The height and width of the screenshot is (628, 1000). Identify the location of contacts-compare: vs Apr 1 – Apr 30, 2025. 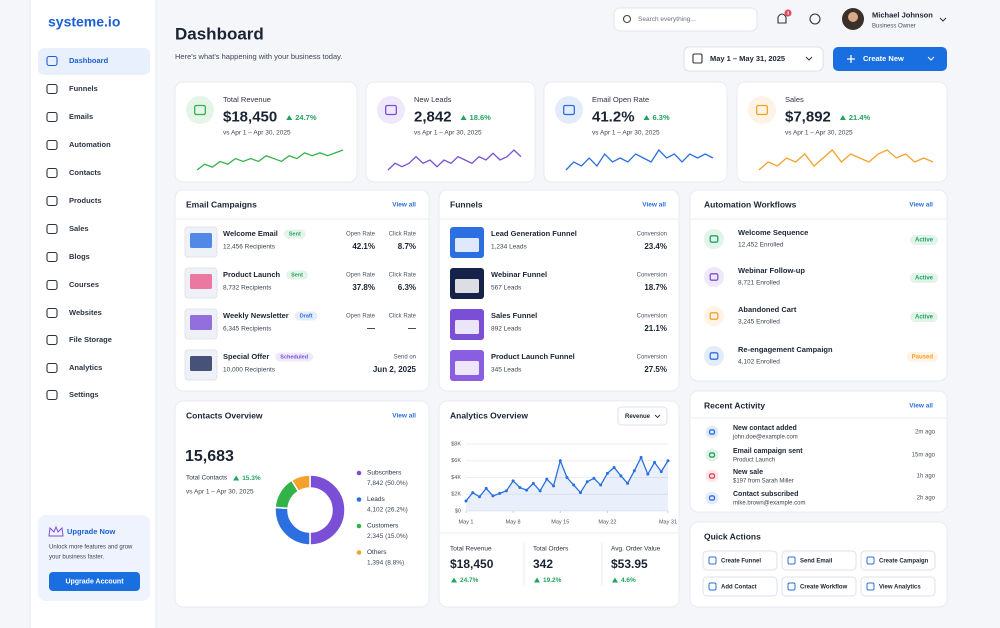
(220, 492).